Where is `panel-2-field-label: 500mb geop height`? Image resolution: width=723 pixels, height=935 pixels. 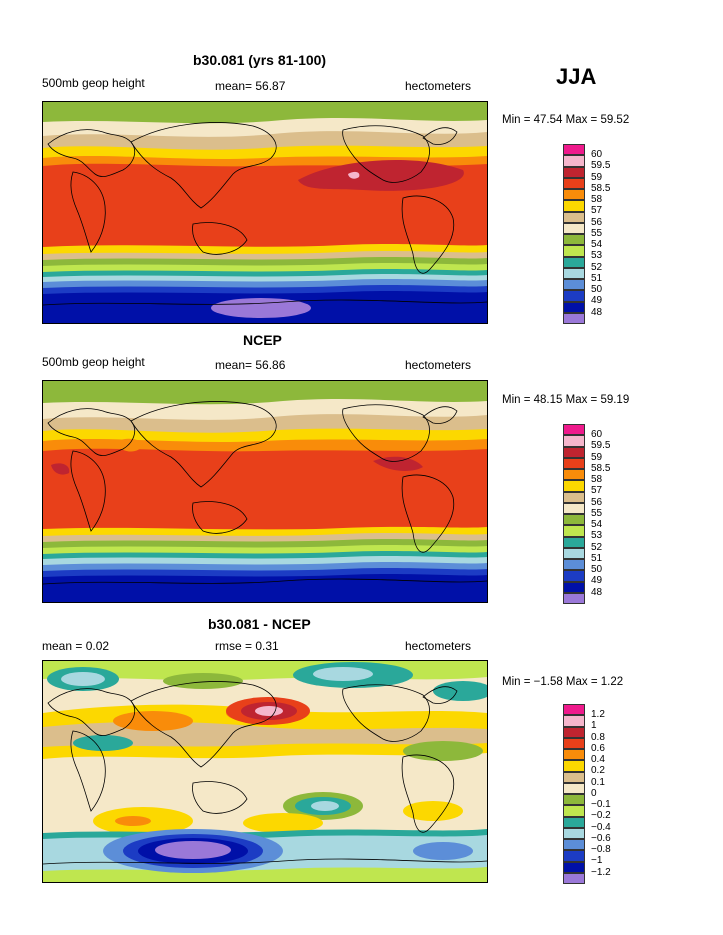 panel-2-field-label: 500mb geop height is located at coordinates (93, 362).